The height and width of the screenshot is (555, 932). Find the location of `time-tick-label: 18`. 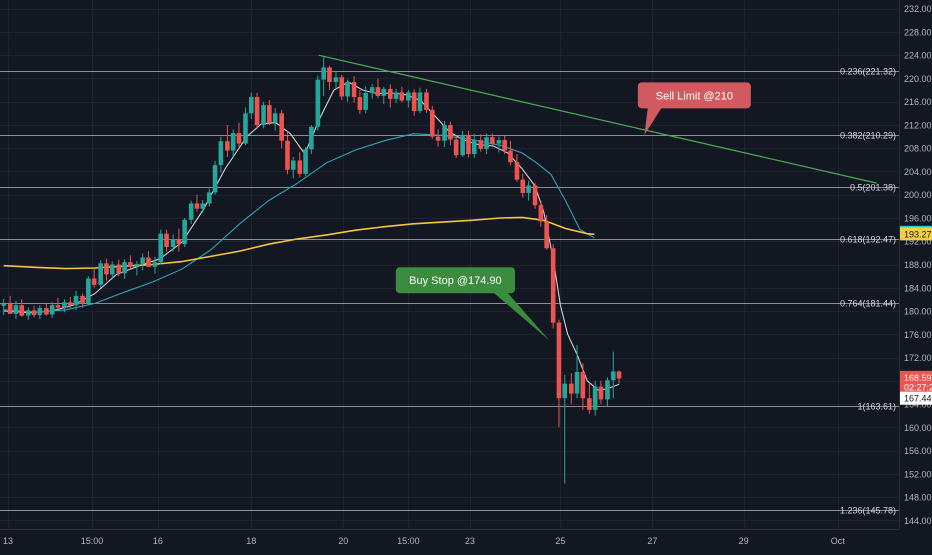

time-tick-label: 18 is located at coordinates (251, 541).